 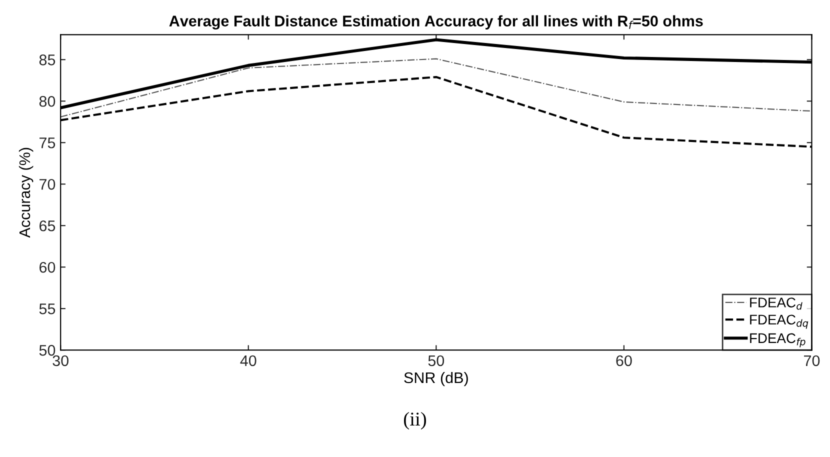 I want to click on x-axis-title: SNR (dB), so click(x=436, y=379).